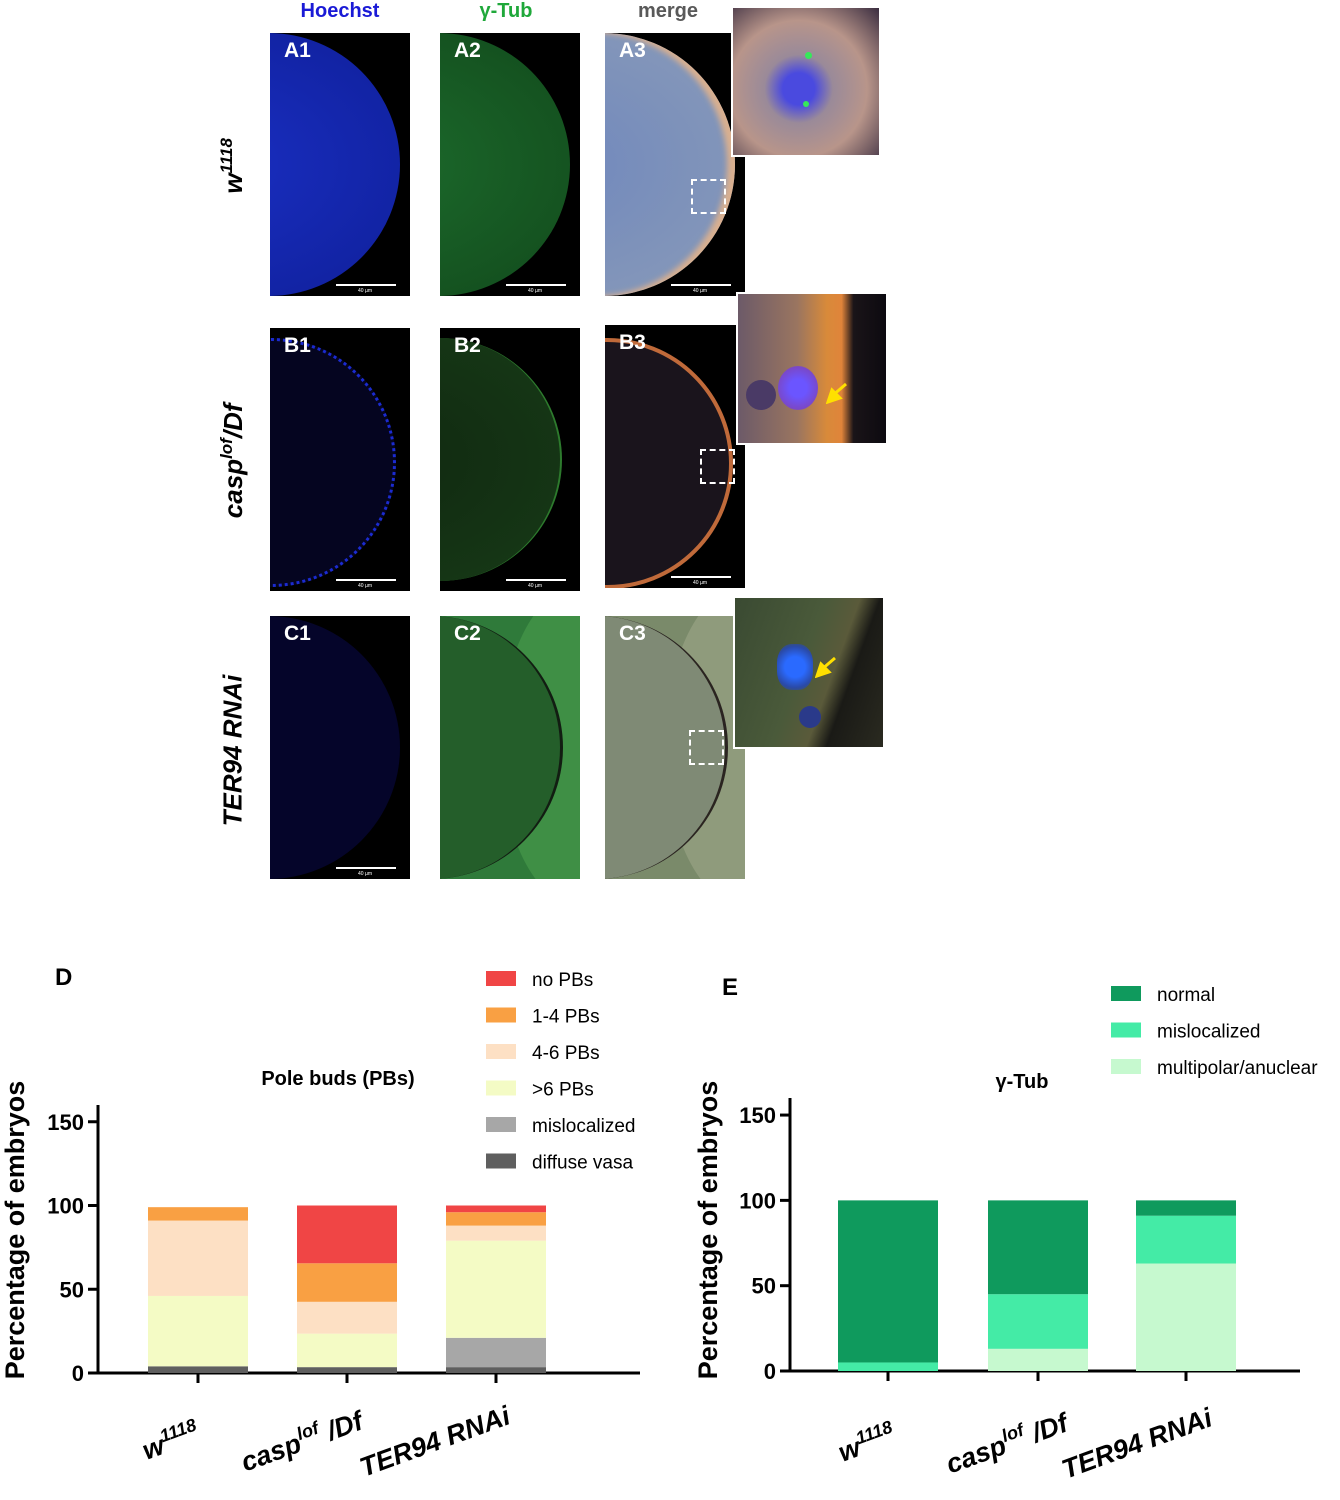 This screenshot has height=1500, width=1340. Describe the element at coordinates (510, 164) in the screenshot. I see `panel-a2: A2 40 µm` at that location.